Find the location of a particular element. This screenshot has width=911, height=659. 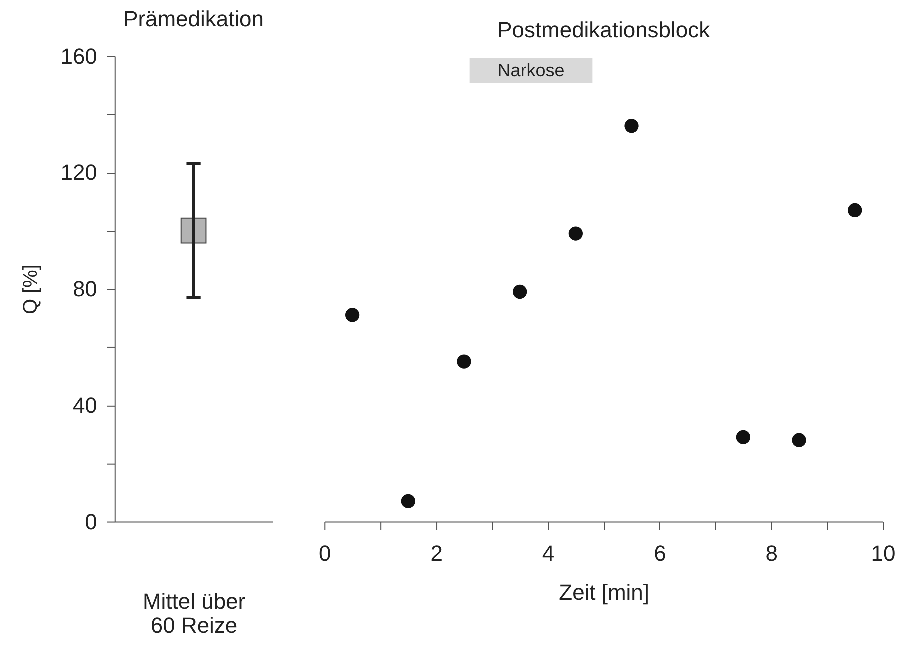

y-tick-label: 80 is located at coordinates (85, 289).